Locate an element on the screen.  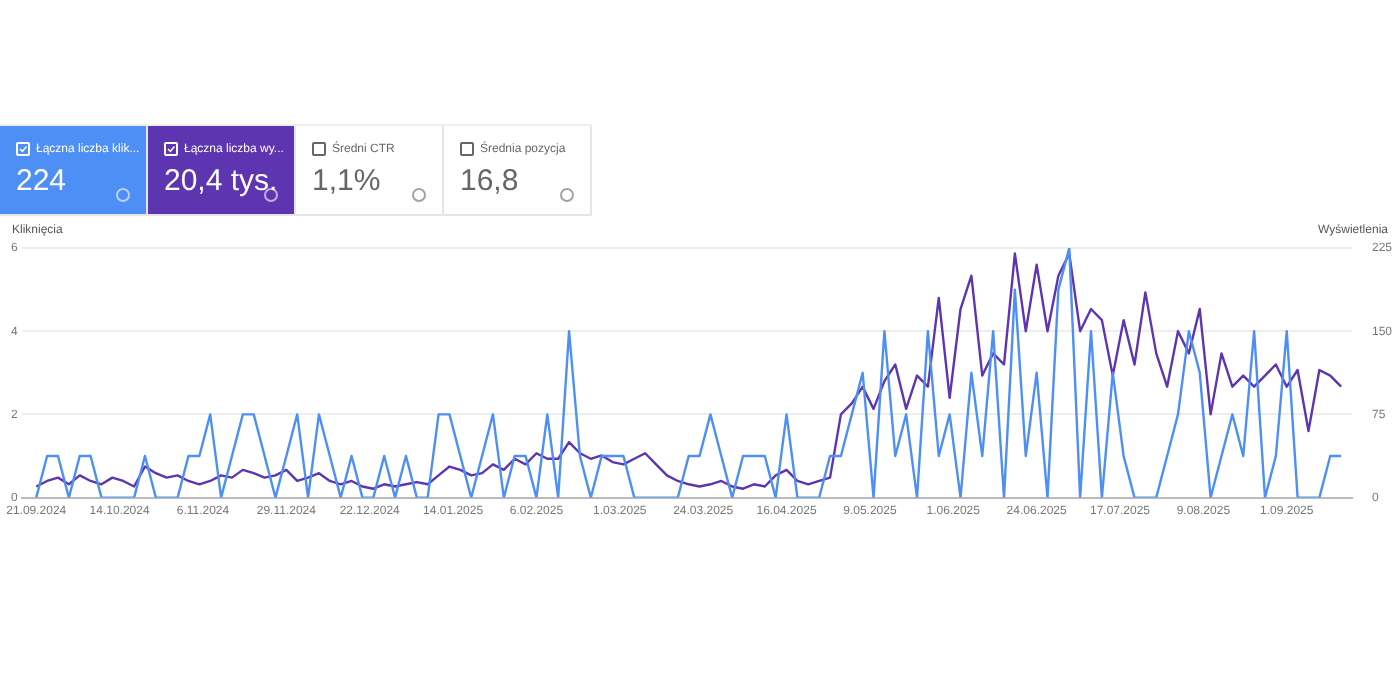
text: 1,1% is located at coordinates (347, 181).